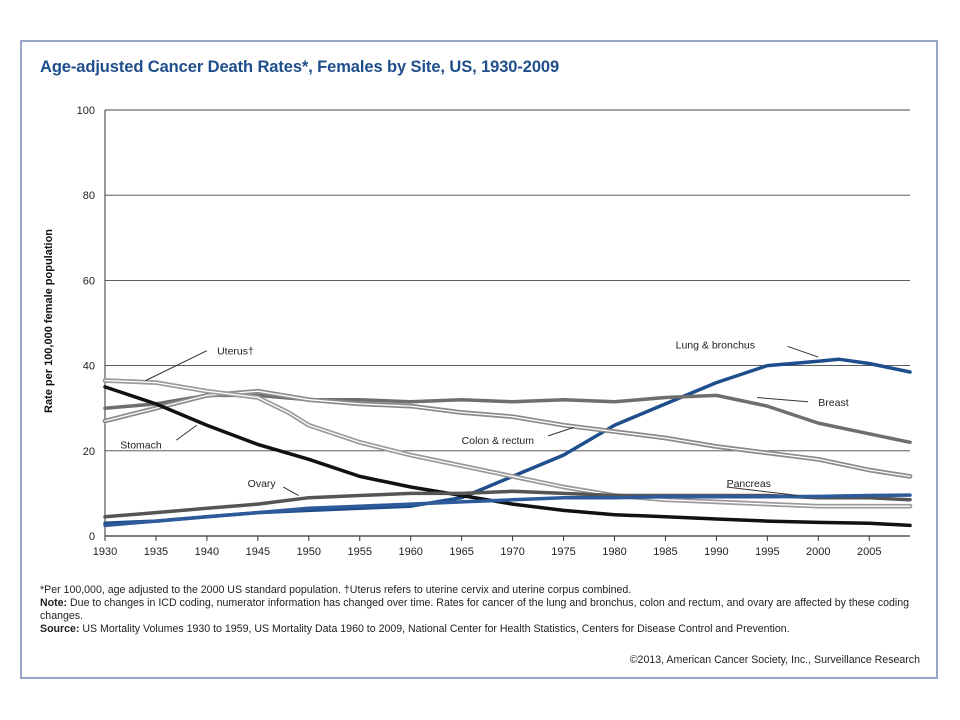 The image size is (960, 720). I want to click on x-tick-label: 1935, so click(156, 552).